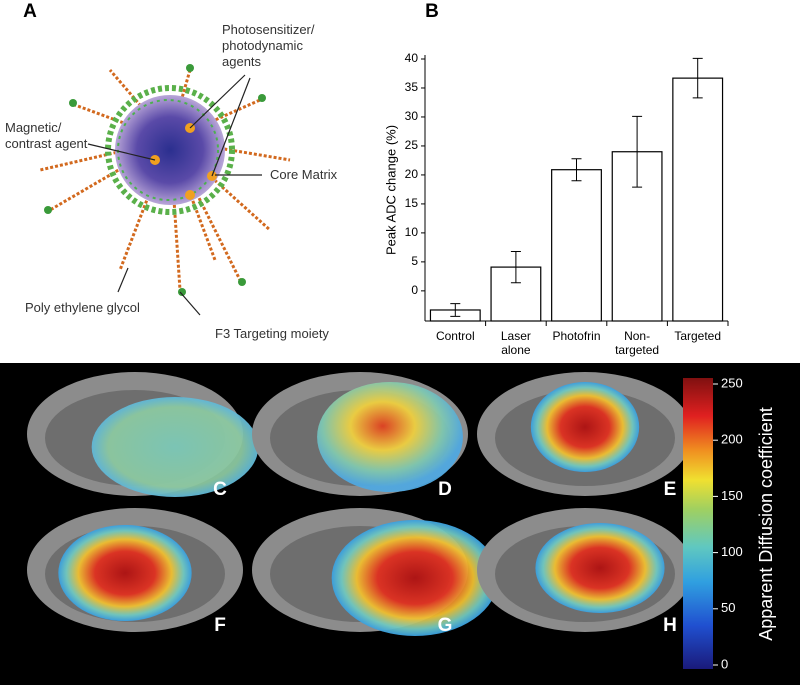 This screenshot has height=685, width=800. I want to click on diagram-label: Core Matrix, so click(304, 174).